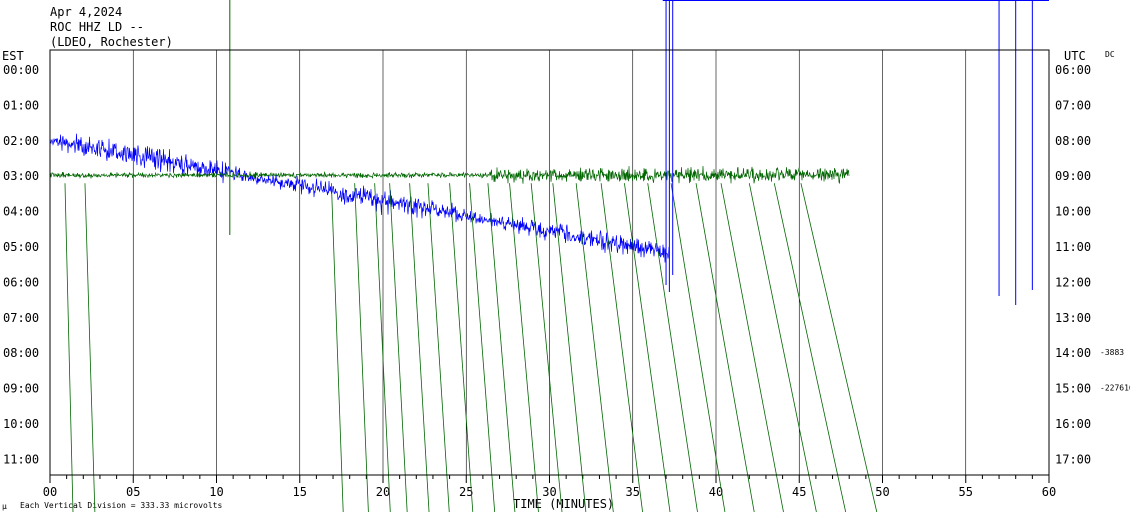 Image resolution: width=1130 pixels, height=519 pixels. What do you see at coordinates (1073, 318) in the screenshot?
I see `y-tick-right-label: 13:00` at bounding box center [1073, 318].